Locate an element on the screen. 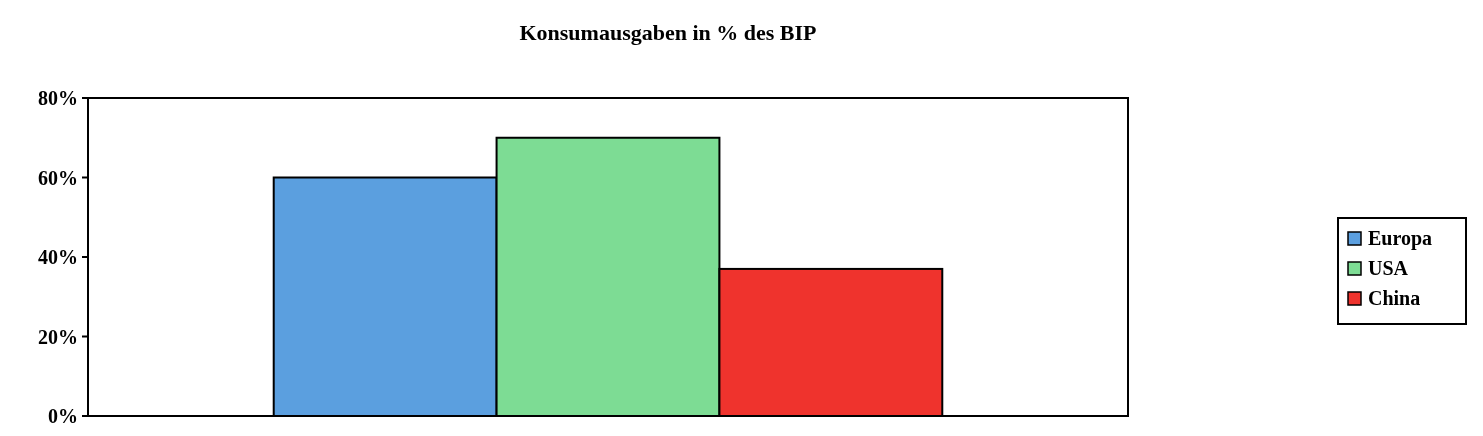 The width and height of the screenshot is (1483, 436). legend-label: China is located at coordinates (1394, 298).